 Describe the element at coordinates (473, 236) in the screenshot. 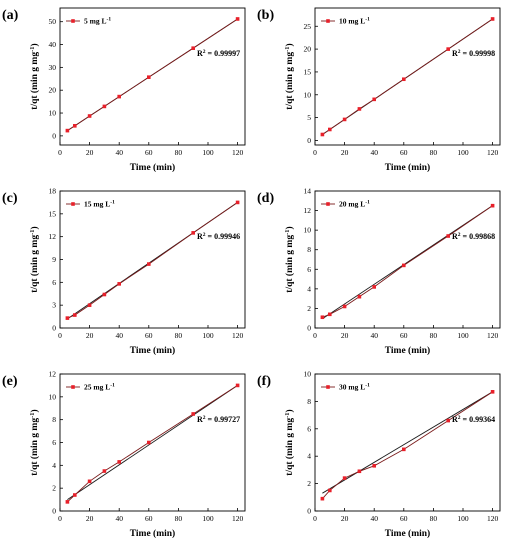

I see `r-squared-label: R2 = 0.99868` at that location.